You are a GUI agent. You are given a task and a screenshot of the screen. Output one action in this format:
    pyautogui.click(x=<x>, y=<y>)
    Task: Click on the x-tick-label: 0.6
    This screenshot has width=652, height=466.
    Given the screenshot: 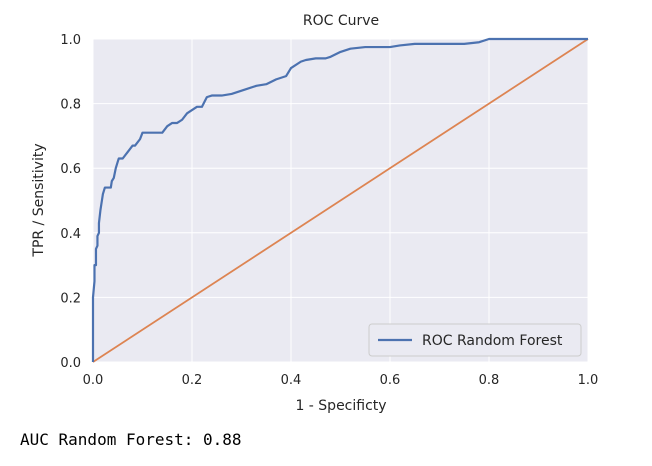 What is the action you would take?
    pyautogui.click(x=390, y=380)
    